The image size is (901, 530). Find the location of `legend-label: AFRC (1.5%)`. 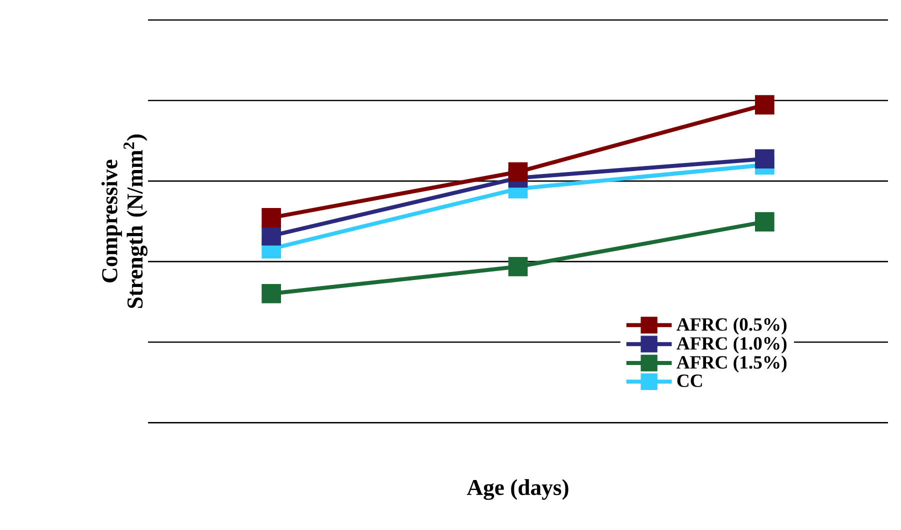

legend-label: AFRC (1.5%) is located at coordinates (731, 364).